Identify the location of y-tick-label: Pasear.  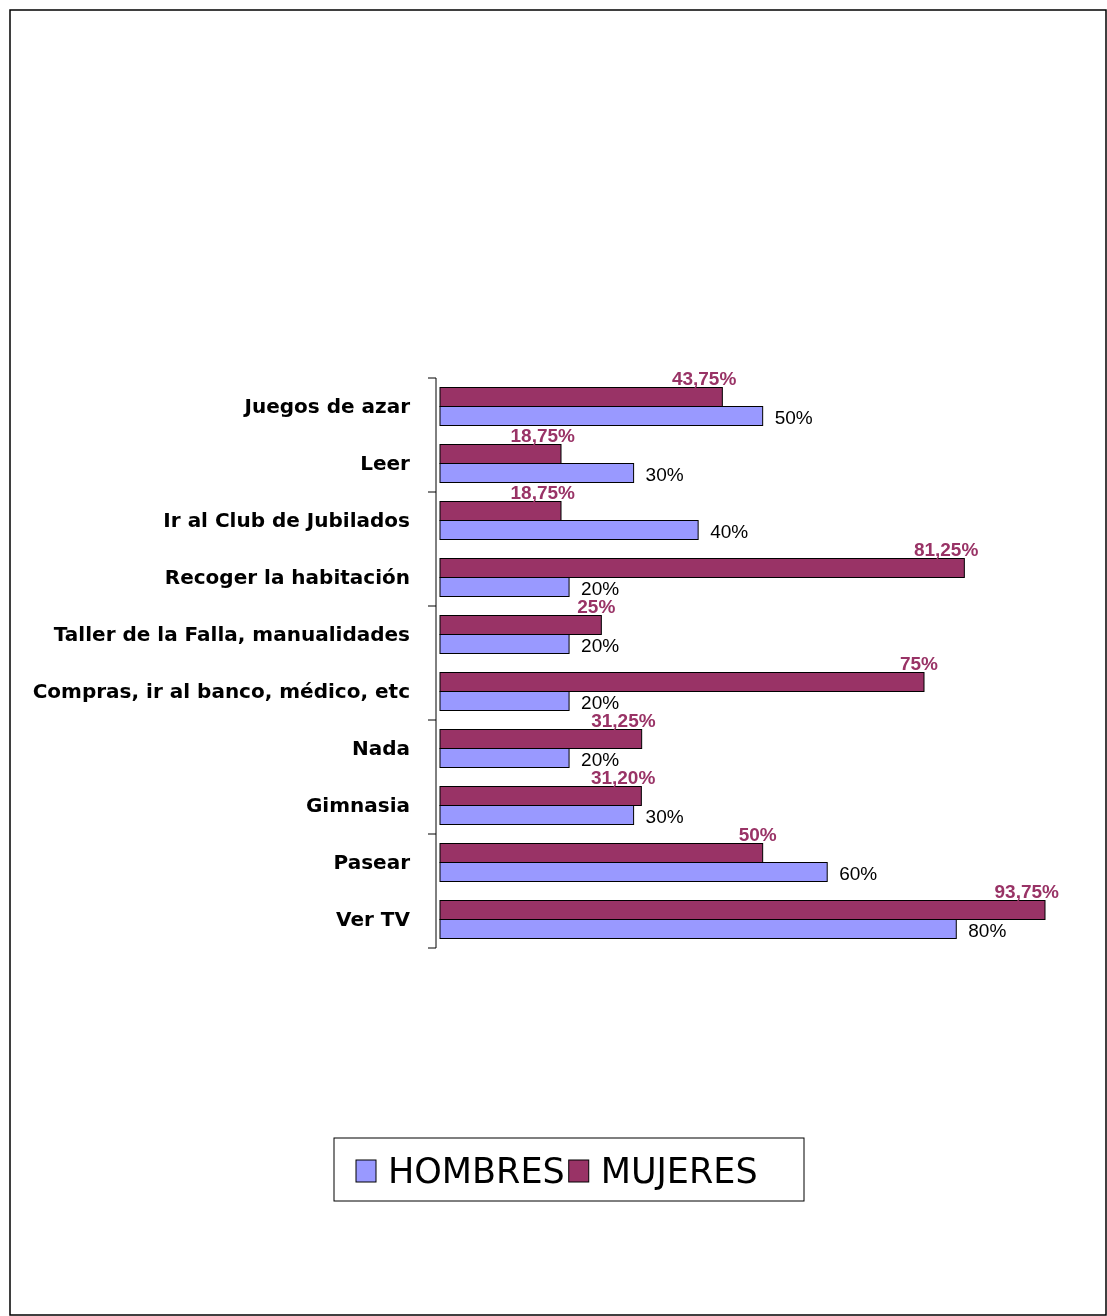
(372, 861).